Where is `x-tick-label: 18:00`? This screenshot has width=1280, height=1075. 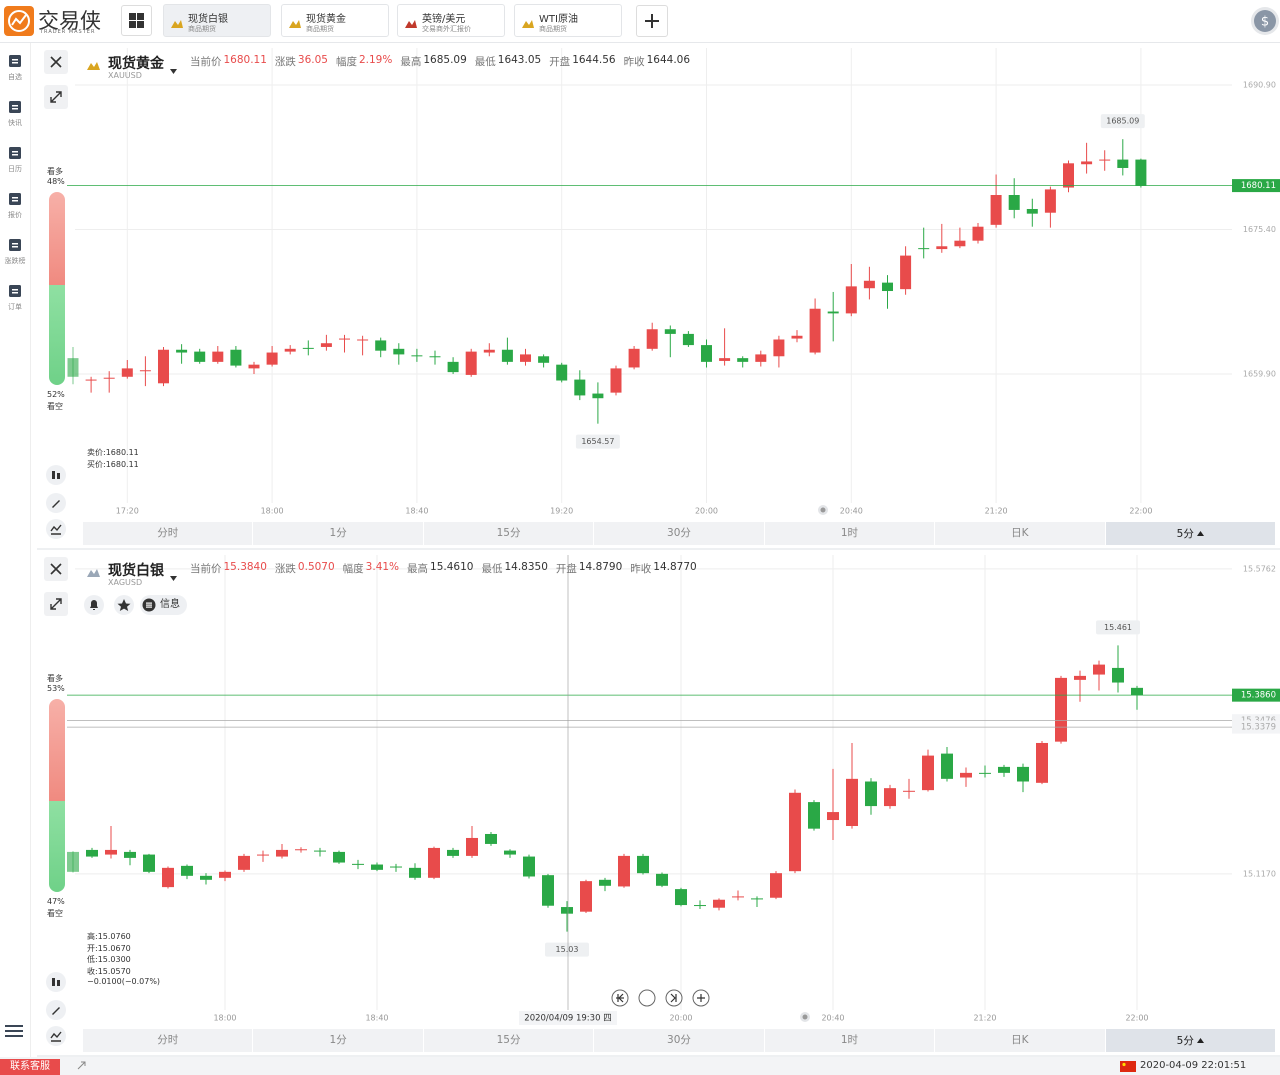 x-tick-label: 18:00 is located at coordinates (224, 1018).